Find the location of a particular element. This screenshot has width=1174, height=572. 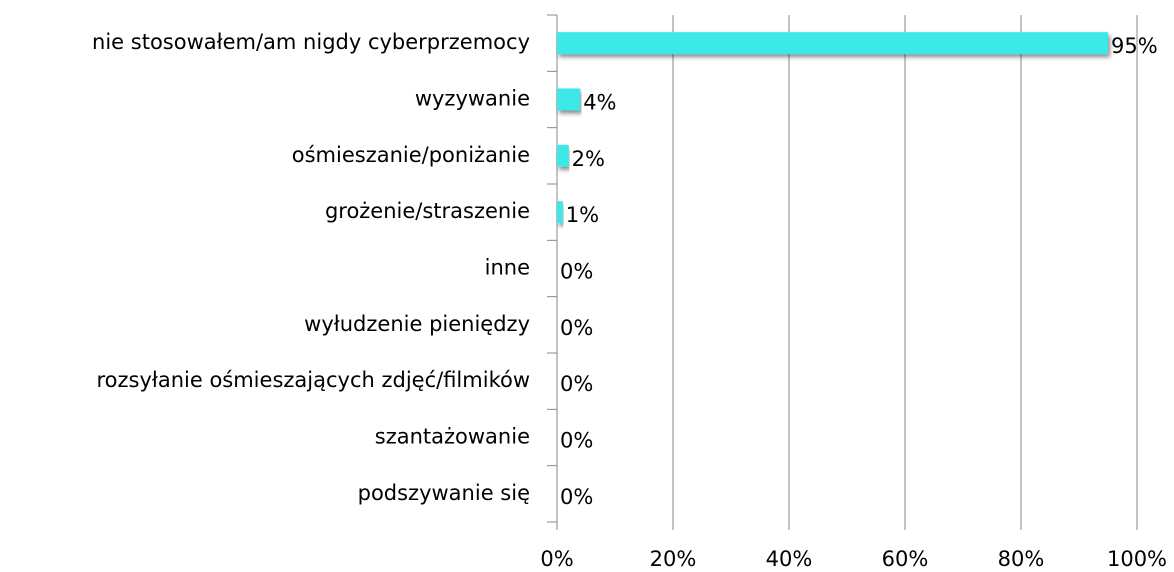

data-label: 95% is located at coordinates (1134, 46).